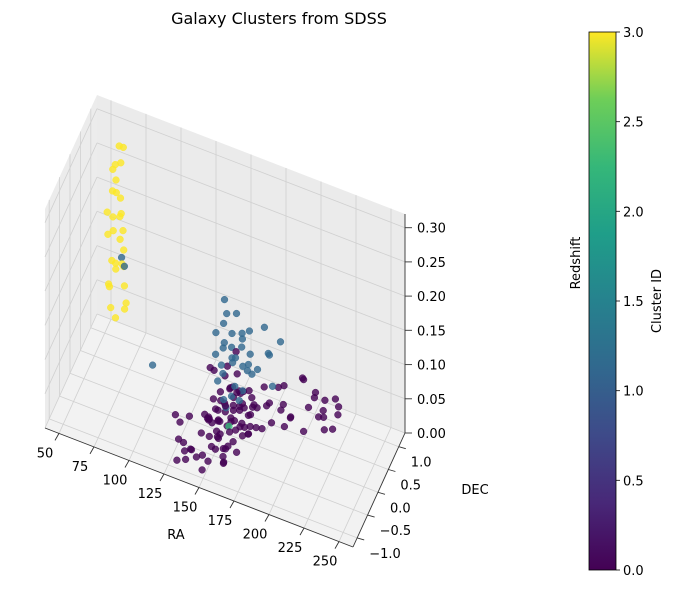 The image size is (675, 589). I want to click on y-tick-label: −1.0, so click(385, 554).